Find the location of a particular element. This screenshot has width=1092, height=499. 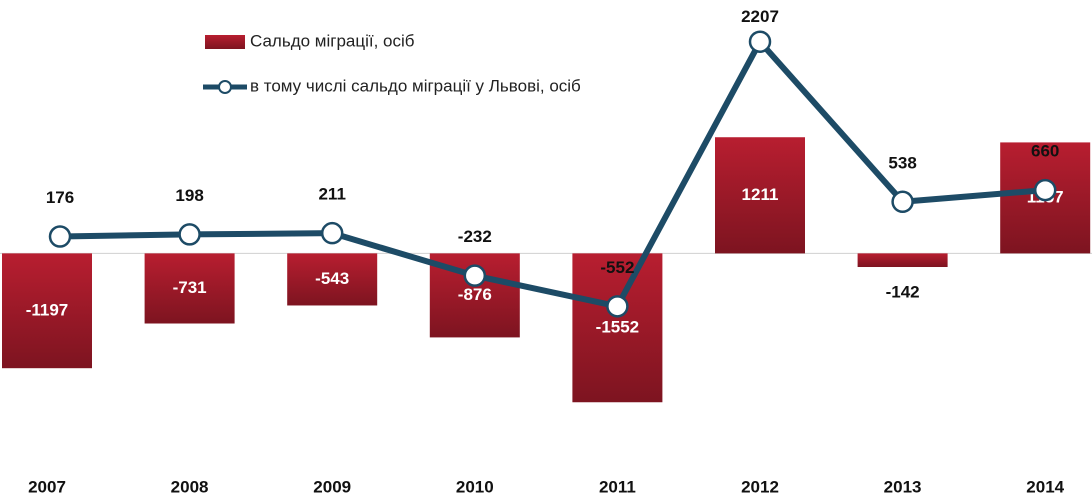

legend-label: Сальдо міграції, осіб is located at coordinates (332, 40).